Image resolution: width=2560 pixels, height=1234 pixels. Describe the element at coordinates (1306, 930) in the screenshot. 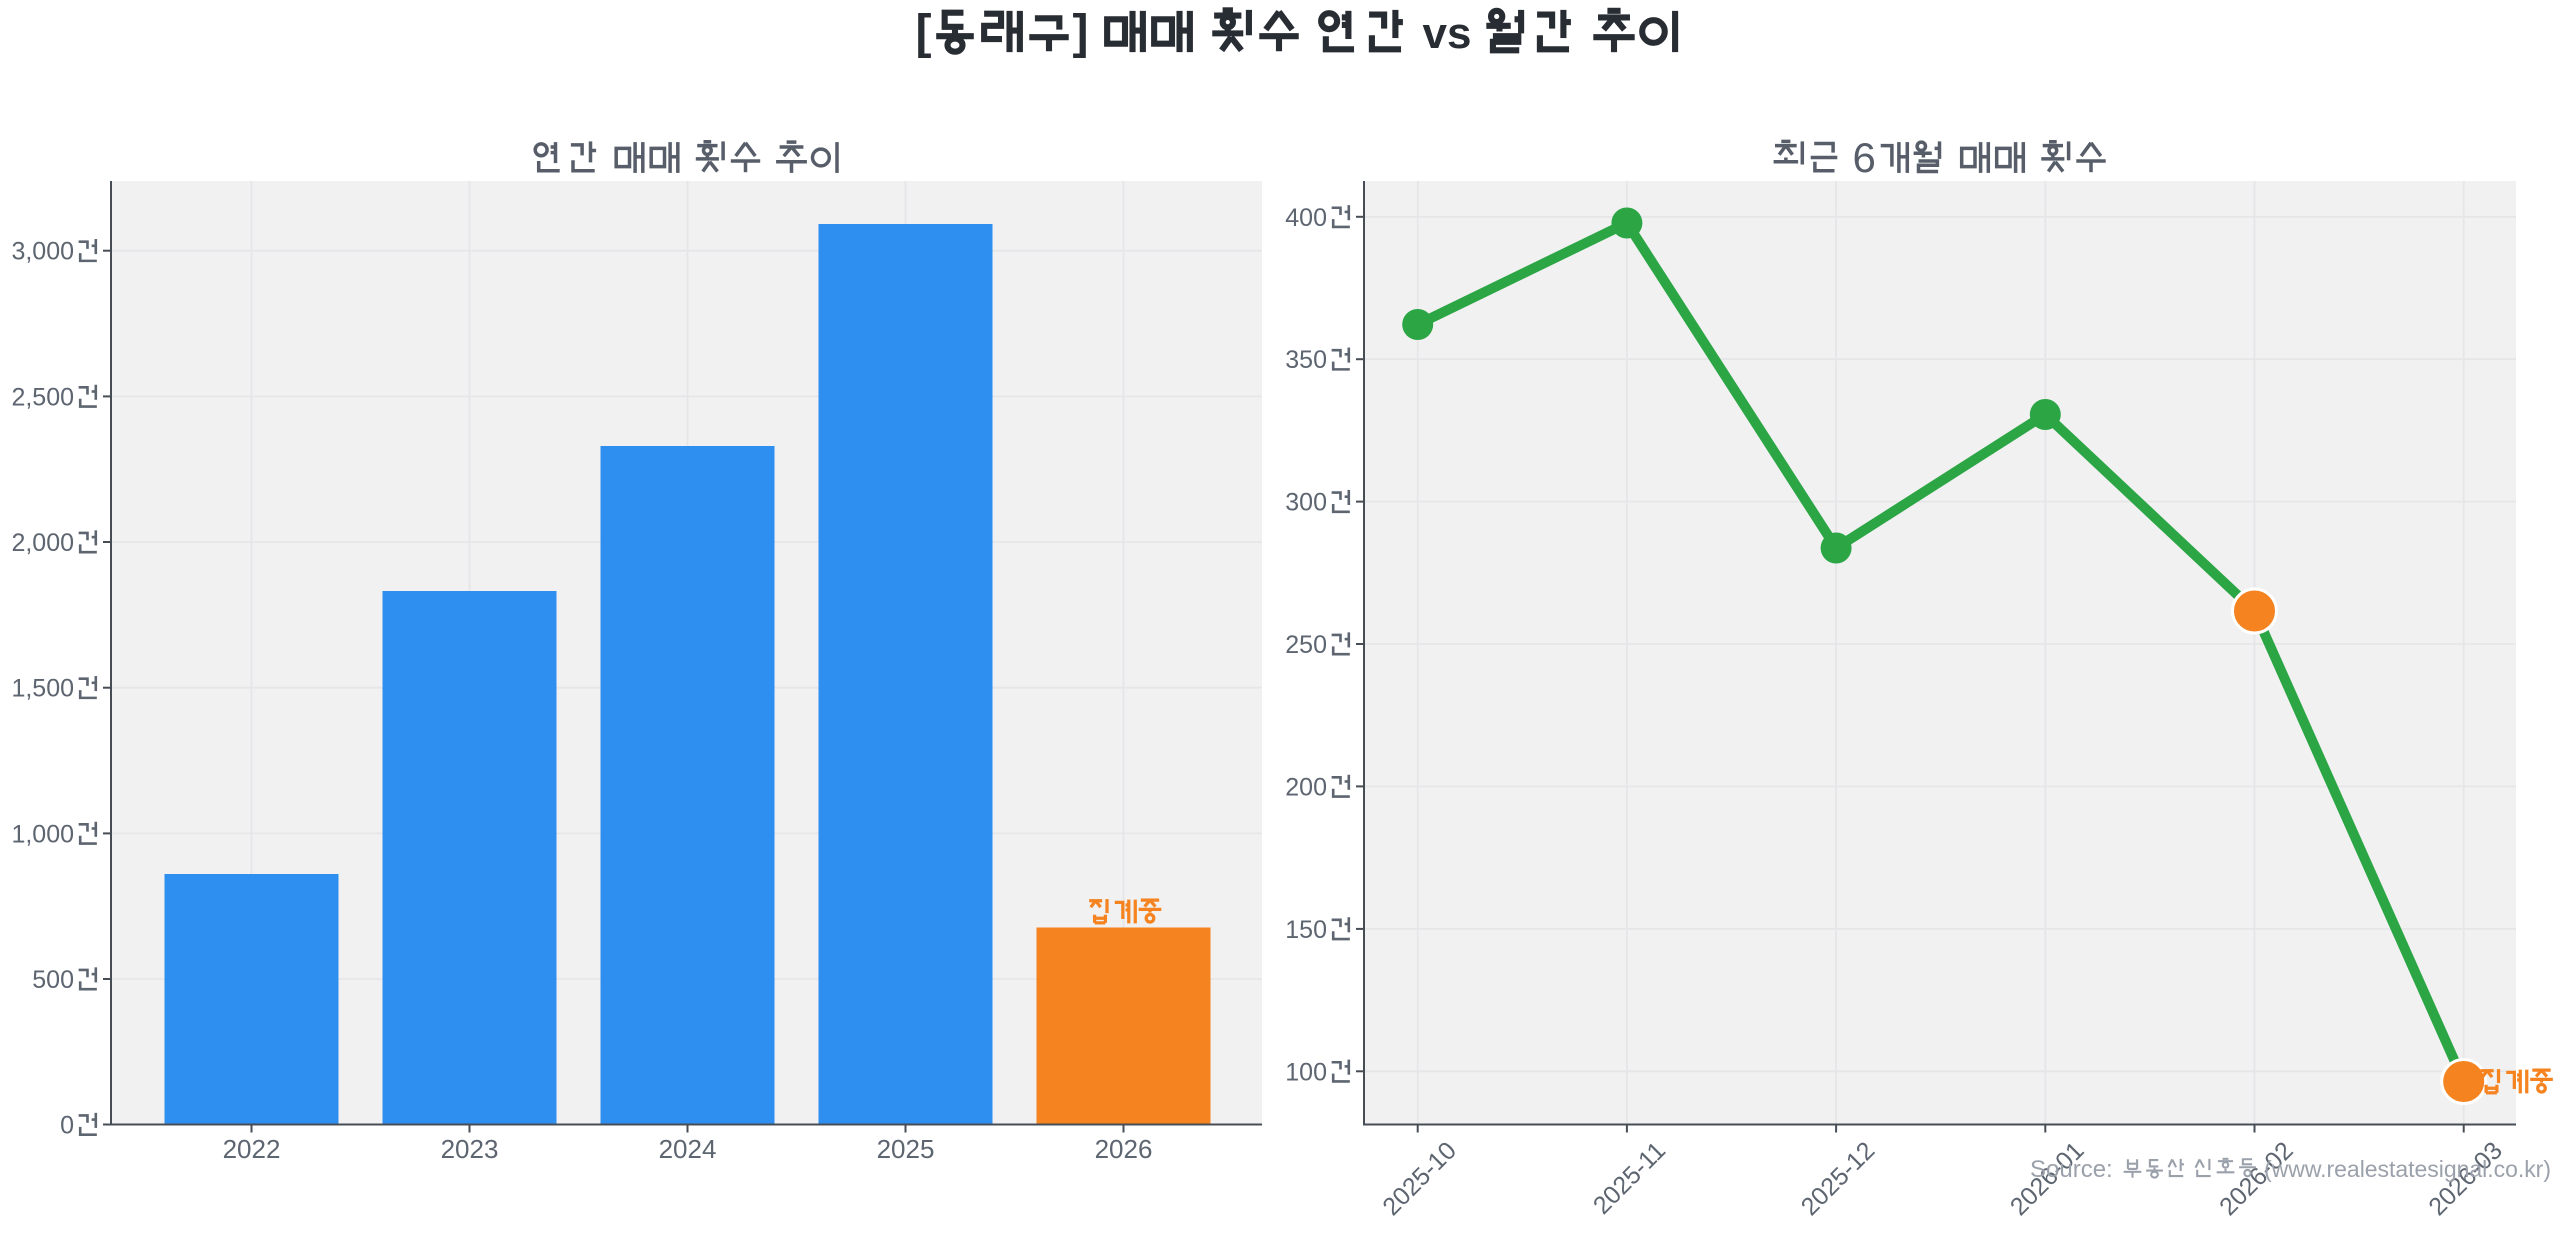

I see `svg-text: 150` at that location.